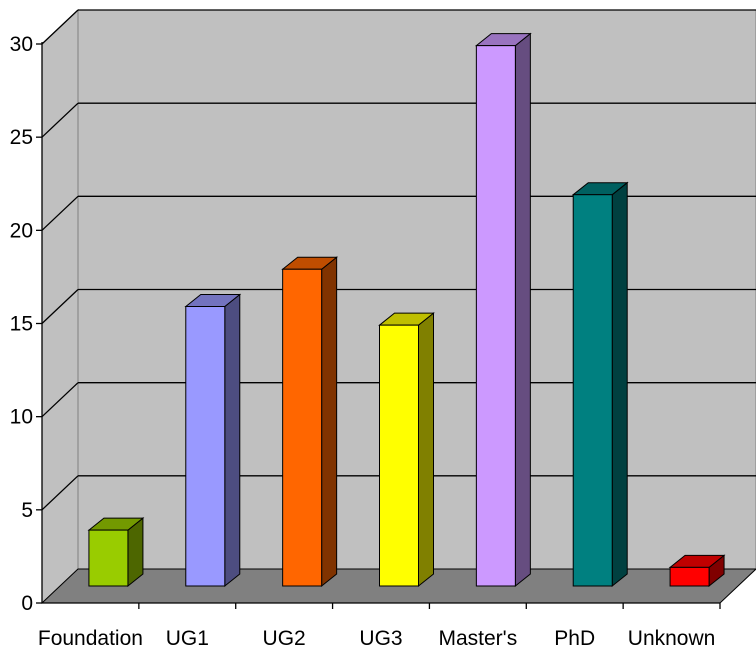  I want to click on x-axis: Foundation UG1 UG2 UG3 Master's PhD Unknown, so click(379, 626).